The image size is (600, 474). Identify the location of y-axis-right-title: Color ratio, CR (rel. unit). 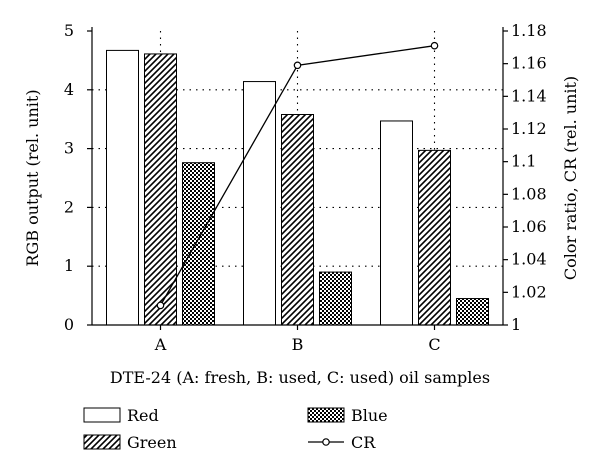
(570, 178).